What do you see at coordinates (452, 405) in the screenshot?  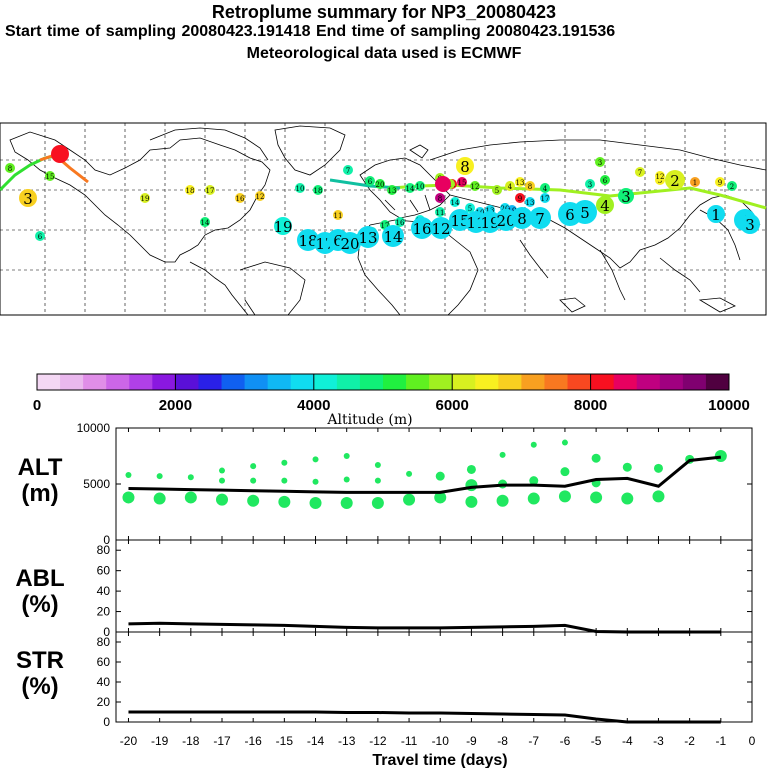 I see `colorbar-tick-label: 6000` at bounding box center [452, 405].